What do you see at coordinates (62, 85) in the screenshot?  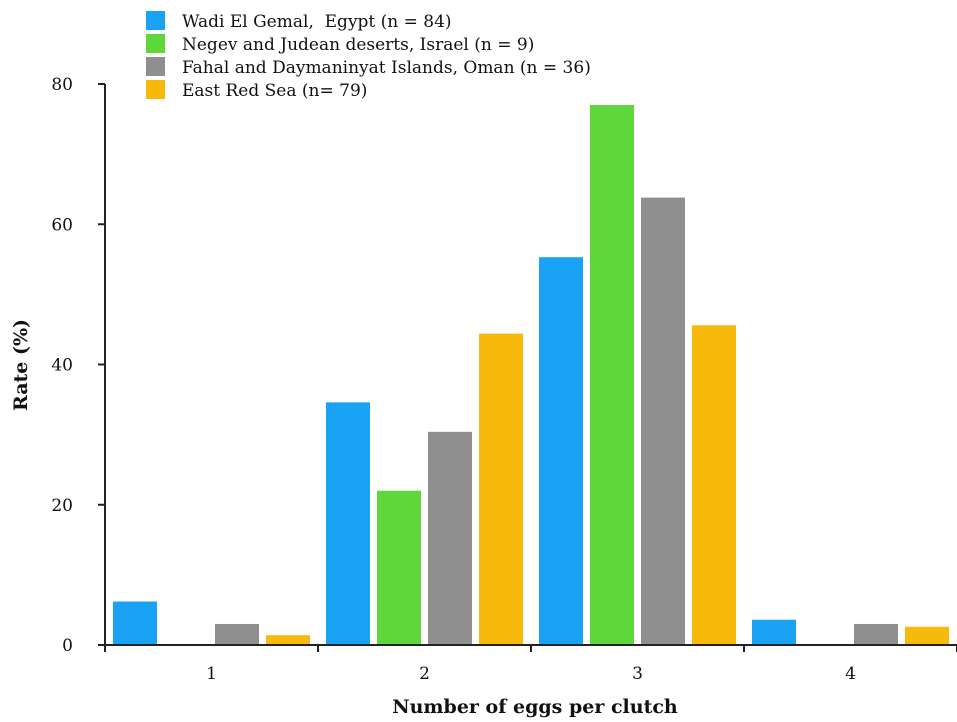 I see `y-tick-label: 80` at bounding box center [62, 85].